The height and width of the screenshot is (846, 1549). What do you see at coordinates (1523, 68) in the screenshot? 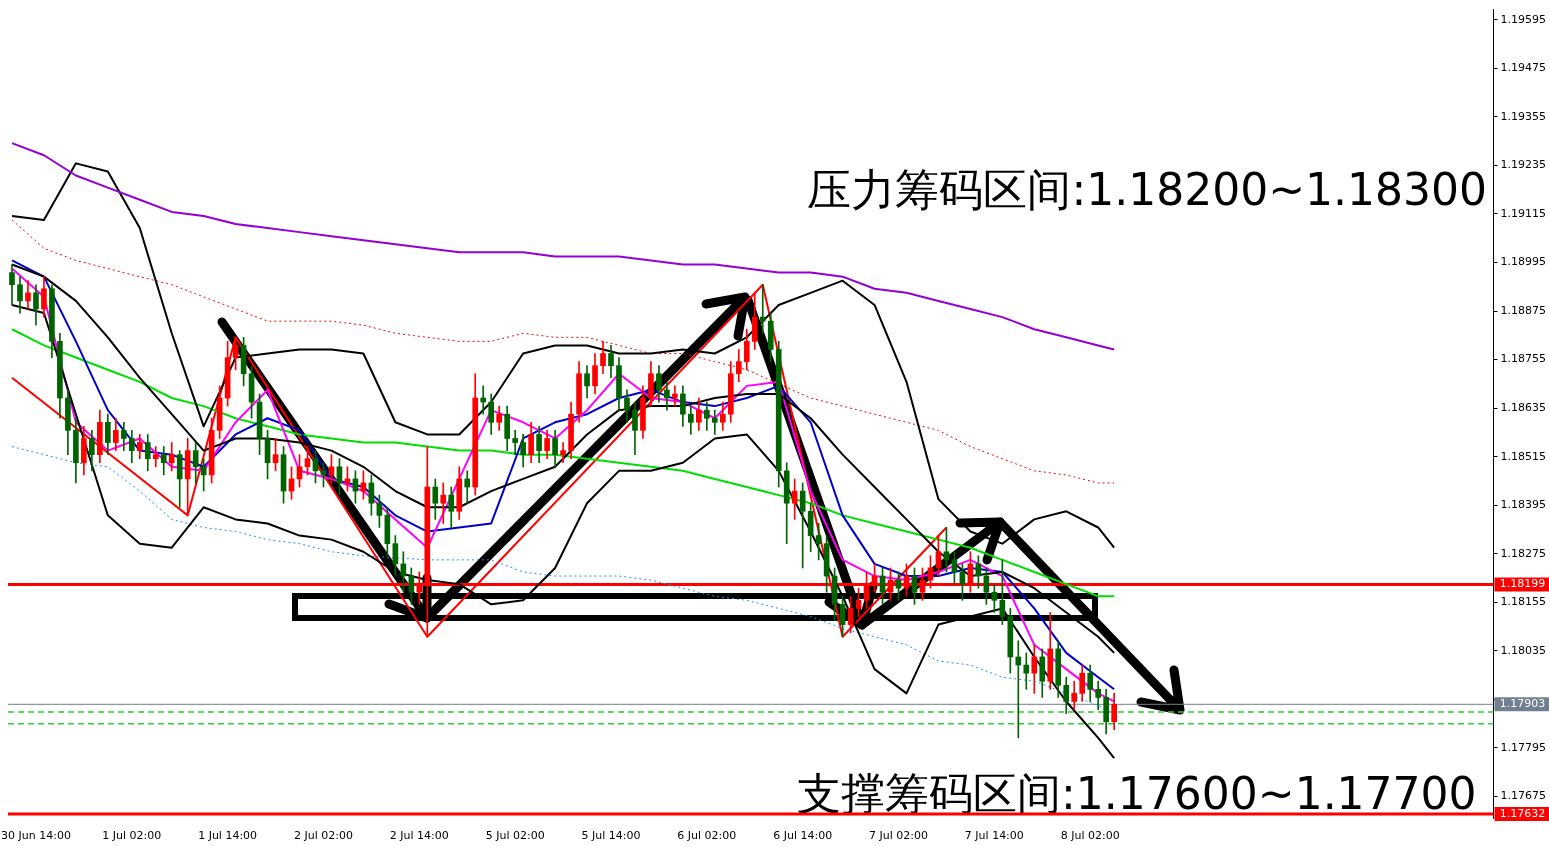
I see `y-tick-label: 1.19475` at bounding box center [1523, 68].